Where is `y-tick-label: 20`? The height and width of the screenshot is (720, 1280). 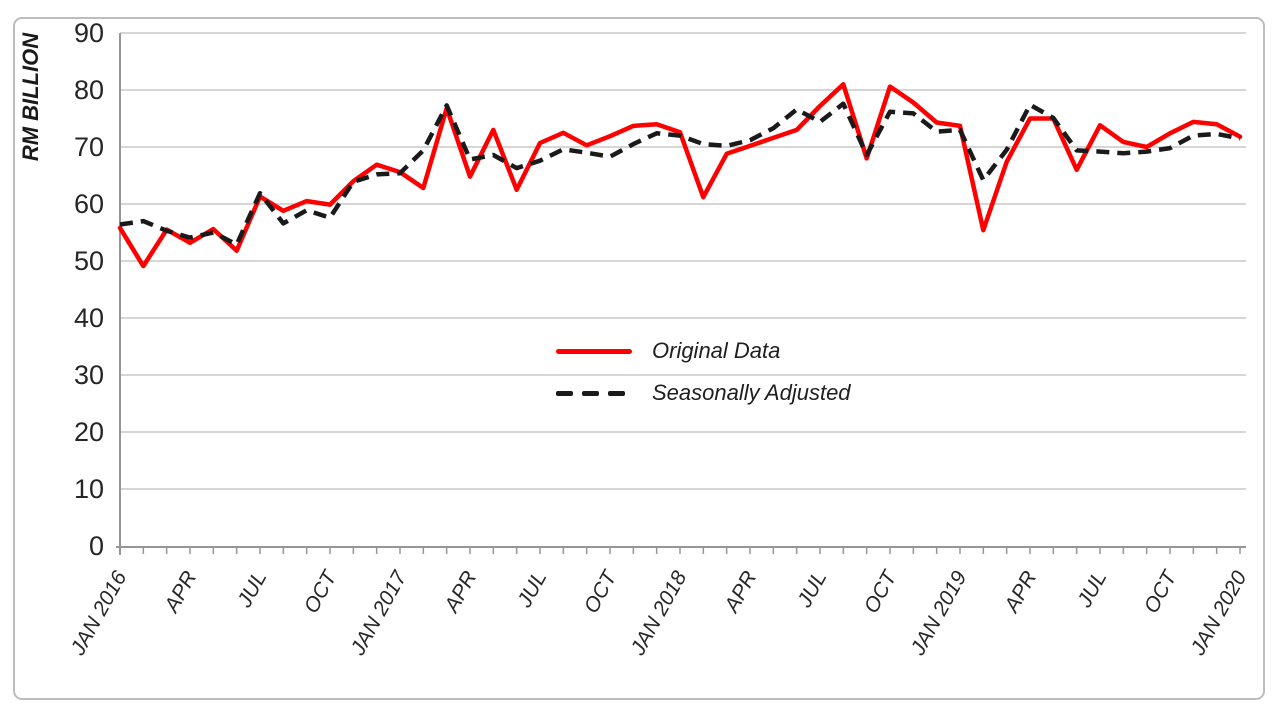 y-tick-label: 20 is located at coordinates (89, 432).